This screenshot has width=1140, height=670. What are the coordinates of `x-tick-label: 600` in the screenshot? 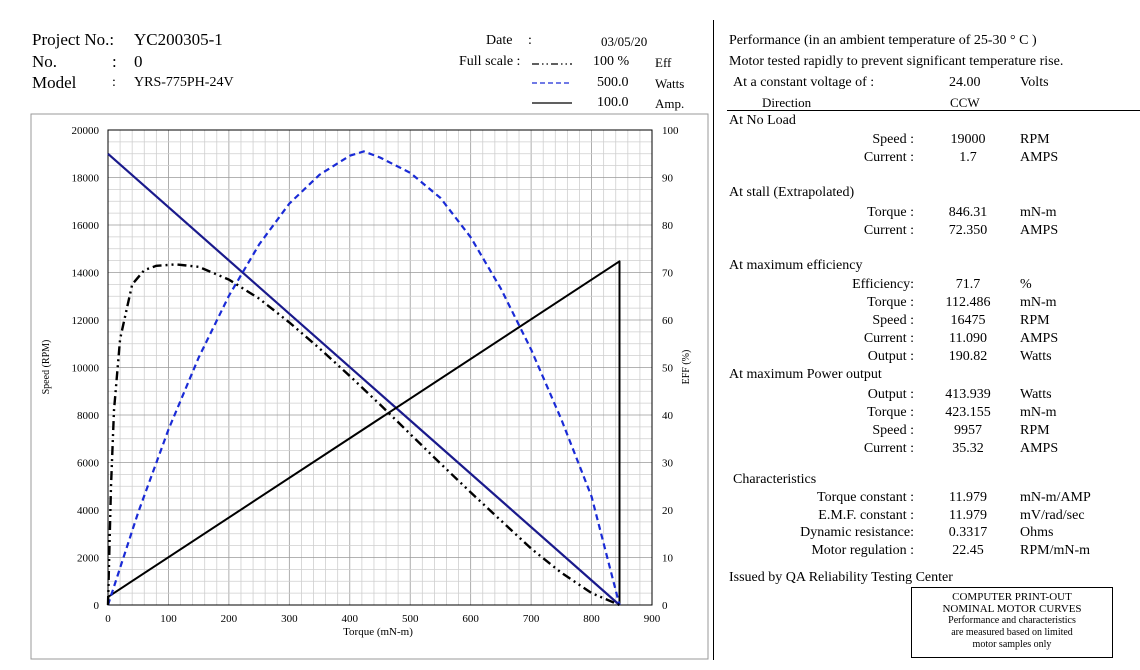 It's located at (470, 619).